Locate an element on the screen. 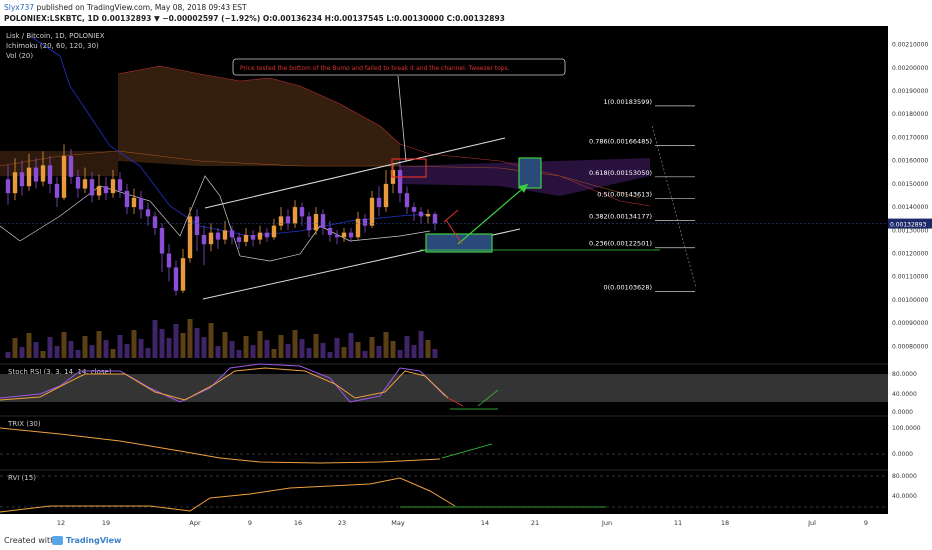 The width and height of the screenshot is (932, 550). author-link: Slyx737 is located at coordinates (19, 7).